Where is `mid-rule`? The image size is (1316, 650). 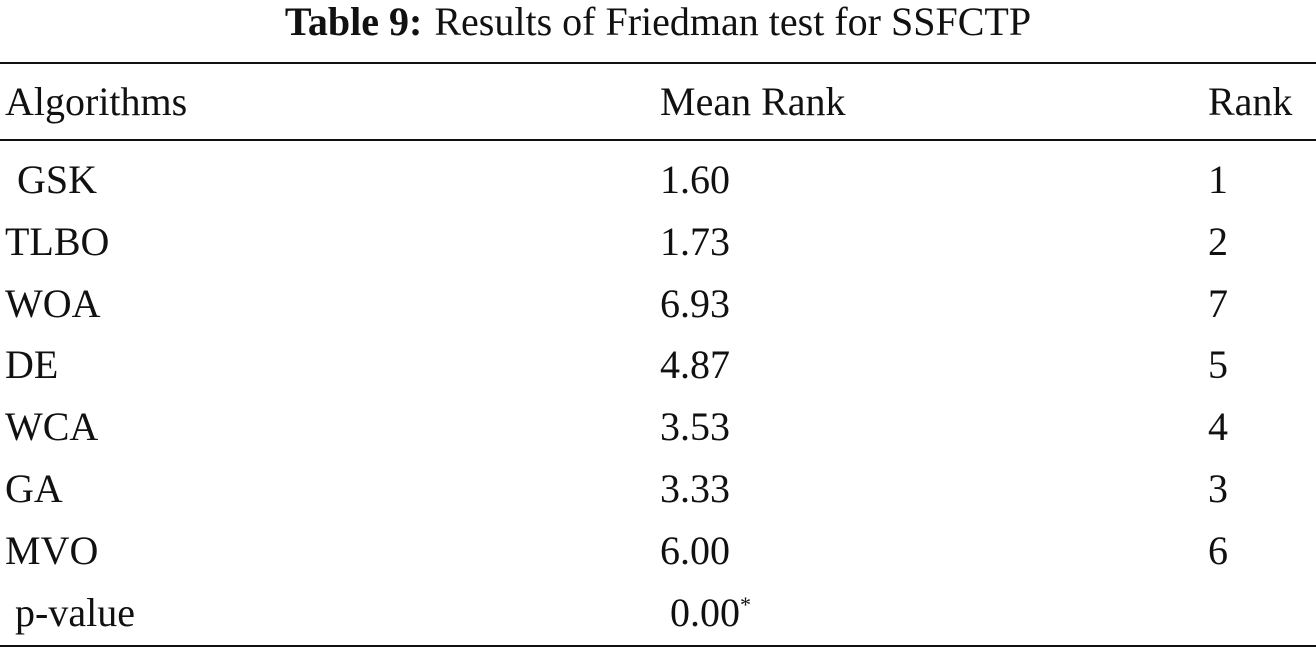 mid-rule is located at coordinates (658, 140).